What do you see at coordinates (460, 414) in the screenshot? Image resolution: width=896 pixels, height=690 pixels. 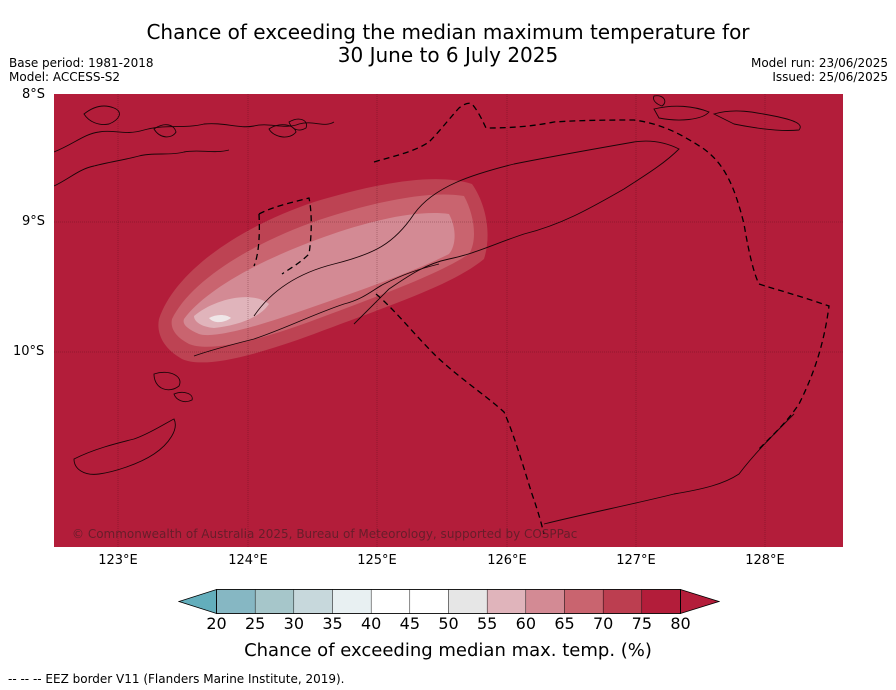 I see `eez-timor-leste-south` at bounding box center [460, 414].